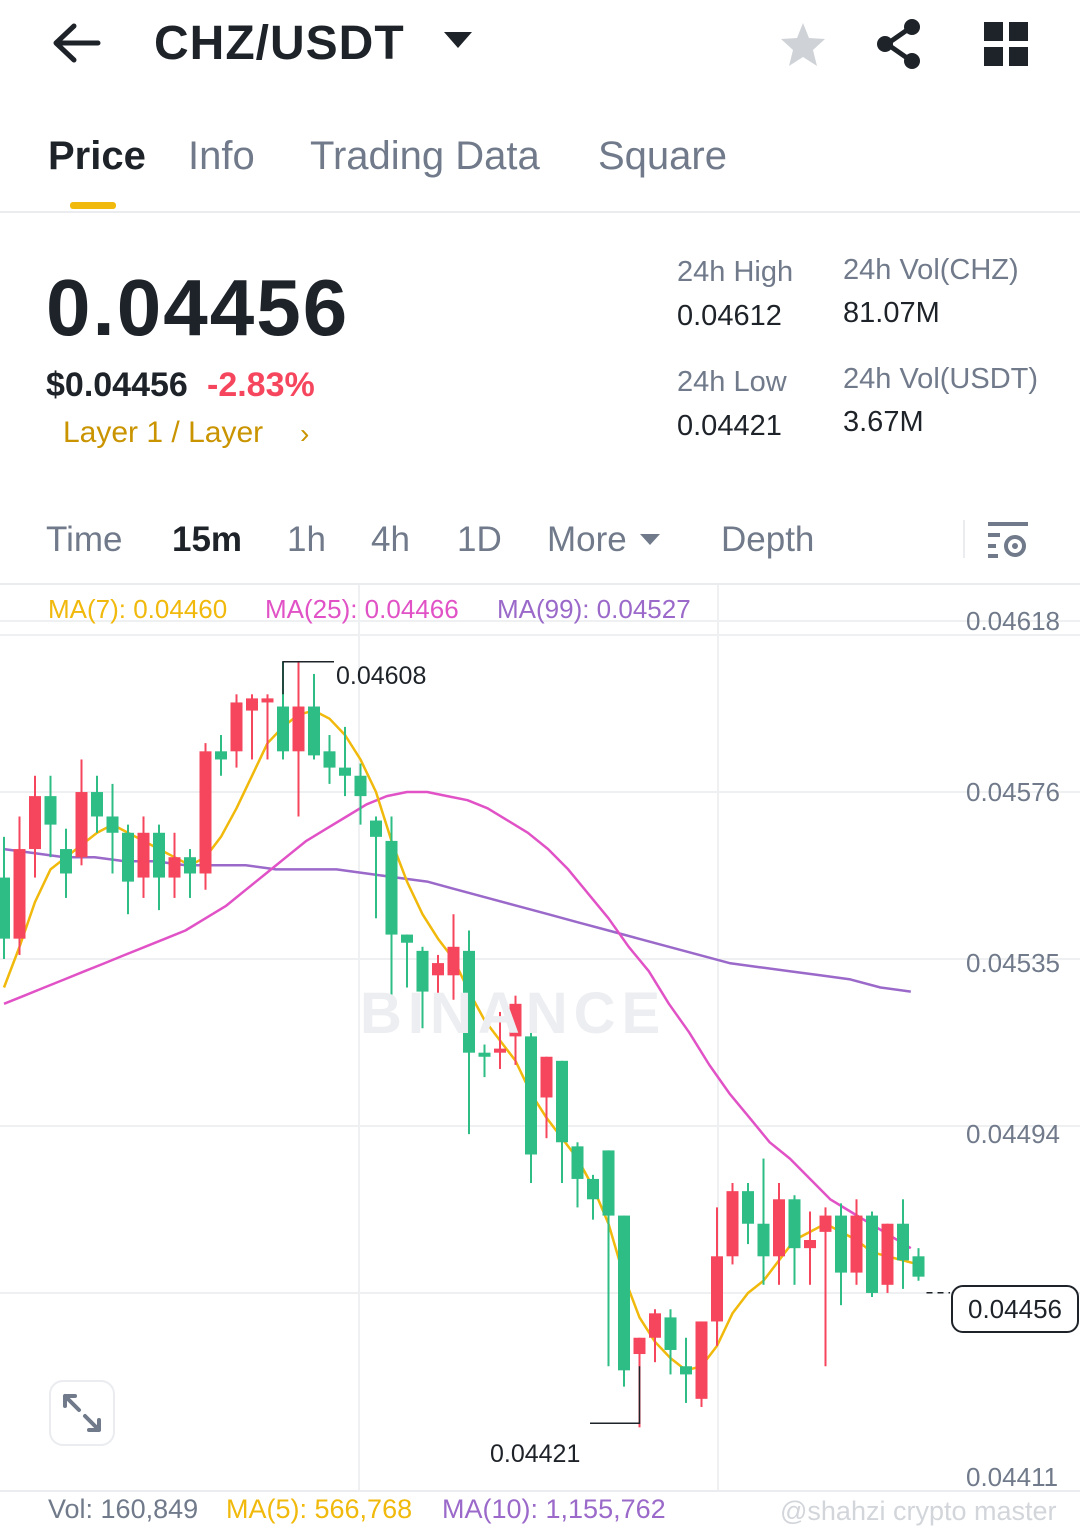 This screenshot has height=1536, width=1080. Describe the element at coordinates (768, 539) in the screenshot. I see `depth-tab: Depth` at that location.